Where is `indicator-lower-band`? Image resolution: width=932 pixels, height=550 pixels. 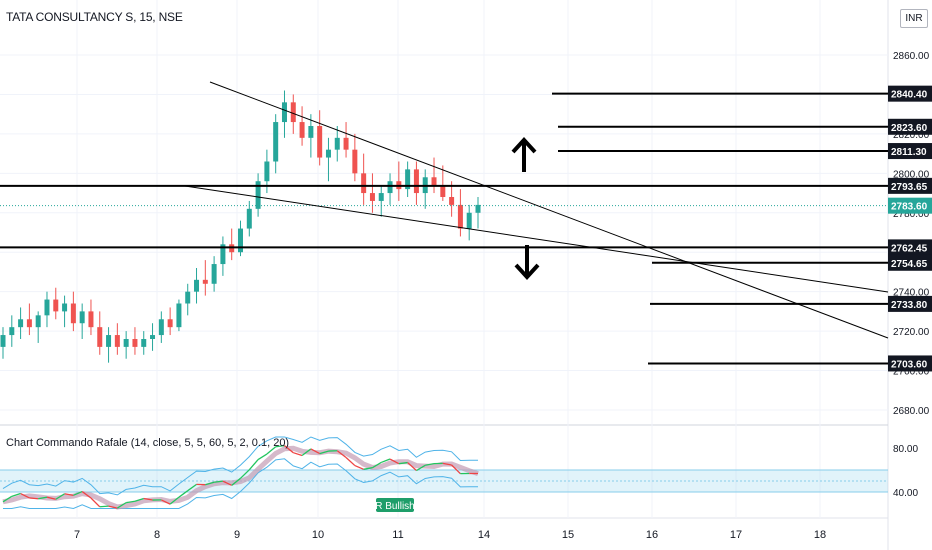
indicator-lower-band is located at coordinates (240, 484).